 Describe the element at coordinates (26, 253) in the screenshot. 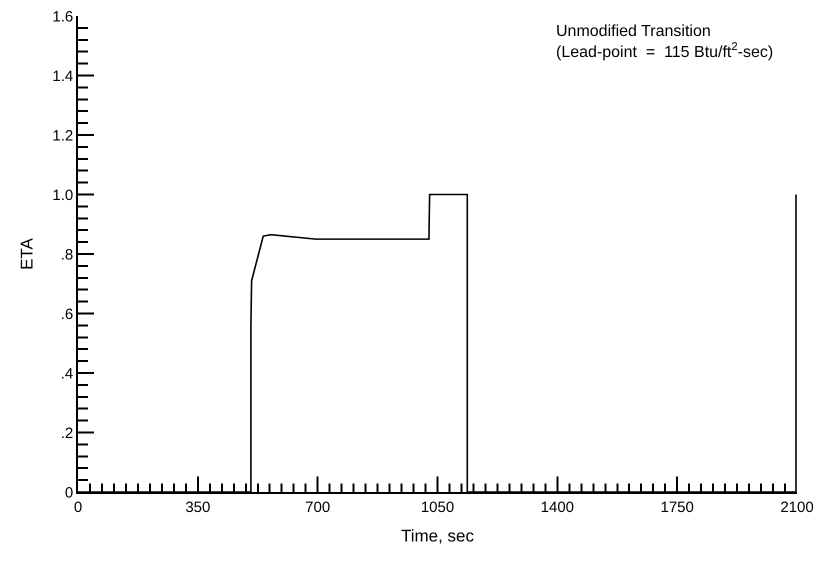

I see `y-axis-title: ETA` at that location.